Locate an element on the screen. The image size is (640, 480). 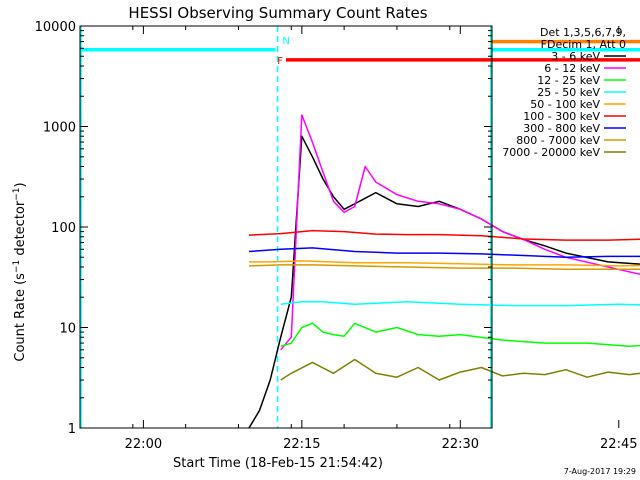
legend-label-0: 3 - 6 keV is located at coordinates (575, 56).